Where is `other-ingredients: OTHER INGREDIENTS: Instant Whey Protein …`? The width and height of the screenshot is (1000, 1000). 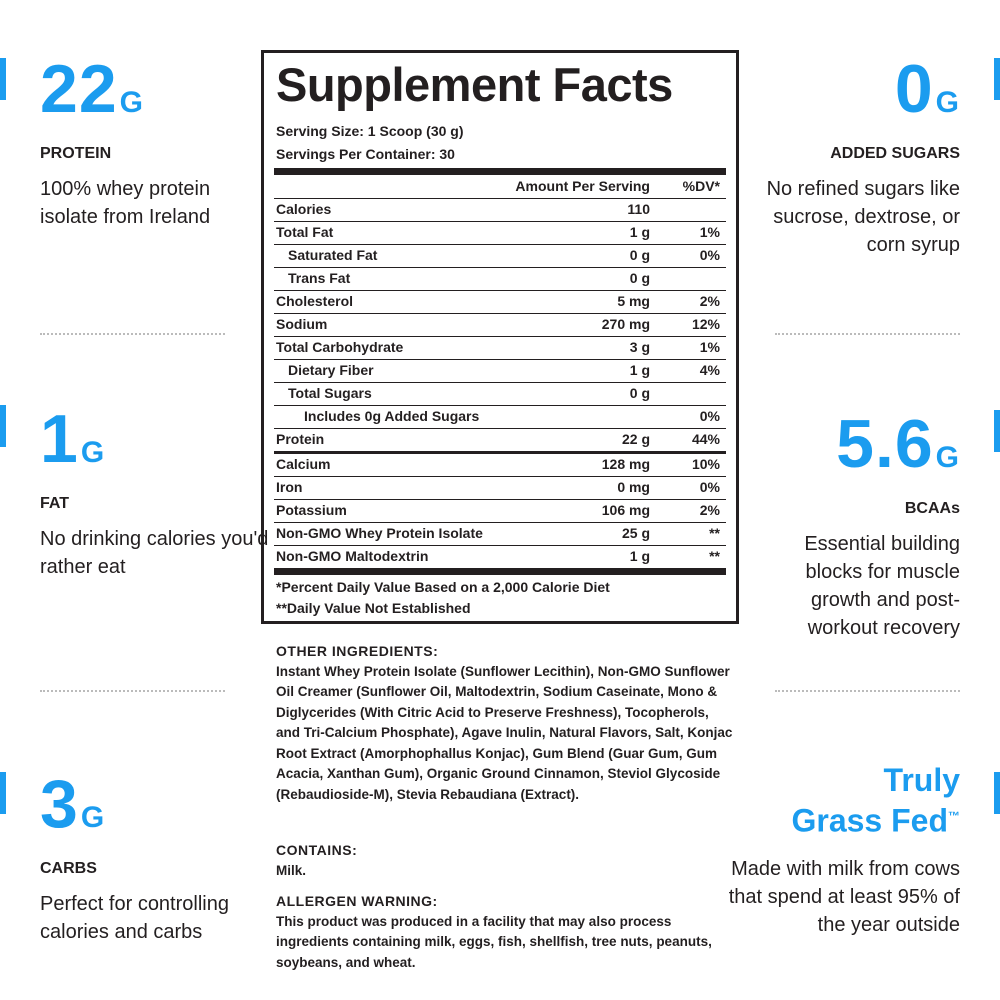 other-ingredients: OTHER INGREDIENTS: Instant Whey Protein … is located at coordinates (506, 723).